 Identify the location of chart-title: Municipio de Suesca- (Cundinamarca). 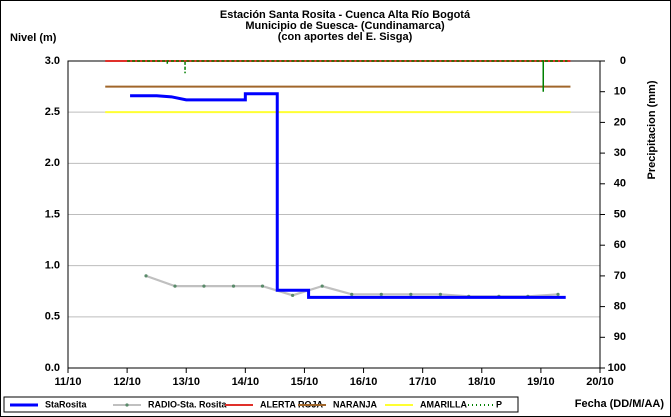
(345, 26).